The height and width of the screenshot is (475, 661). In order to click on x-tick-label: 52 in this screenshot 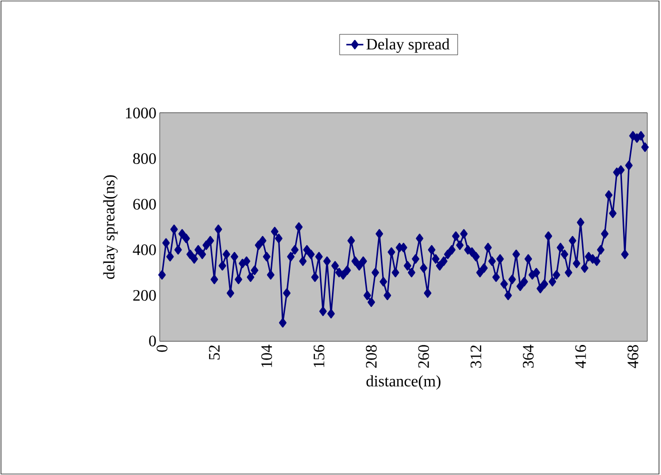, I will do `click(214, 352)`.